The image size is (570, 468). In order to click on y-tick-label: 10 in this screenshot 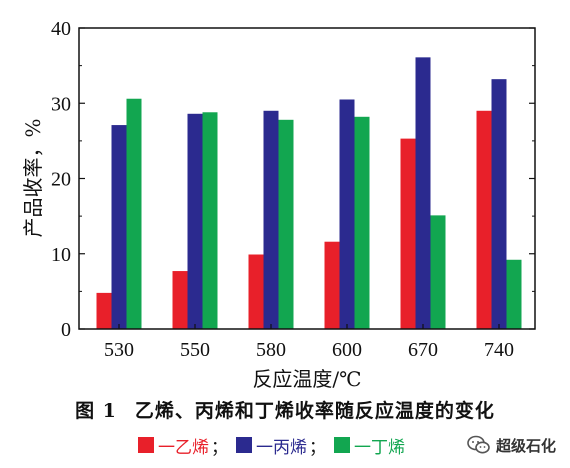, I will do `click(61, 255)`.